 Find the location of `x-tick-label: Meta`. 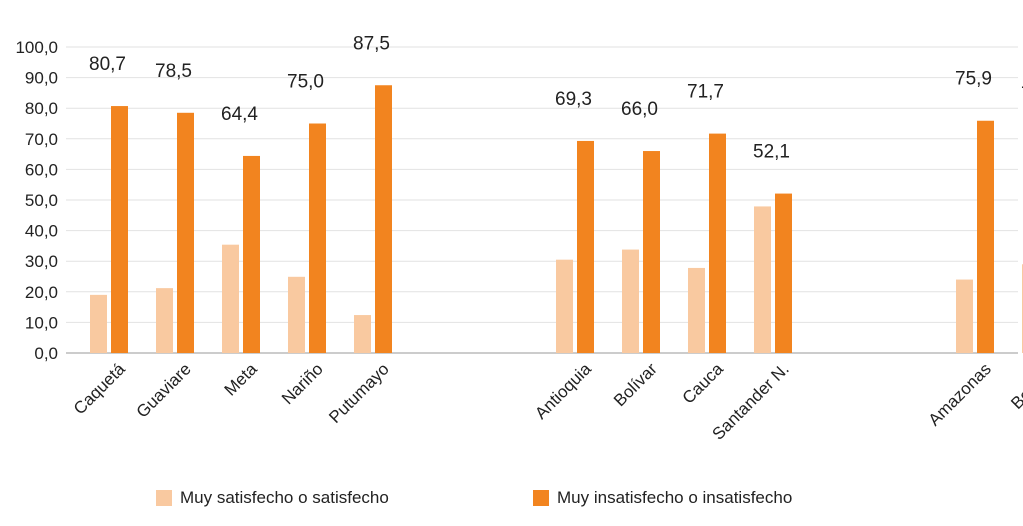

x-tick-label: Meta is located at coordinates (241, 379).